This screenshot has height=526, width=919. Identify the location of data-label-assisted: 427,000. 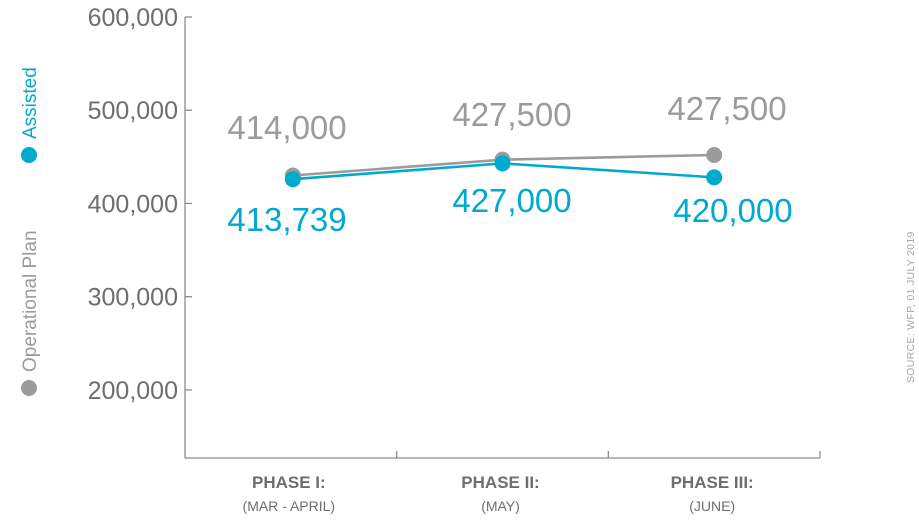
(511, 200).